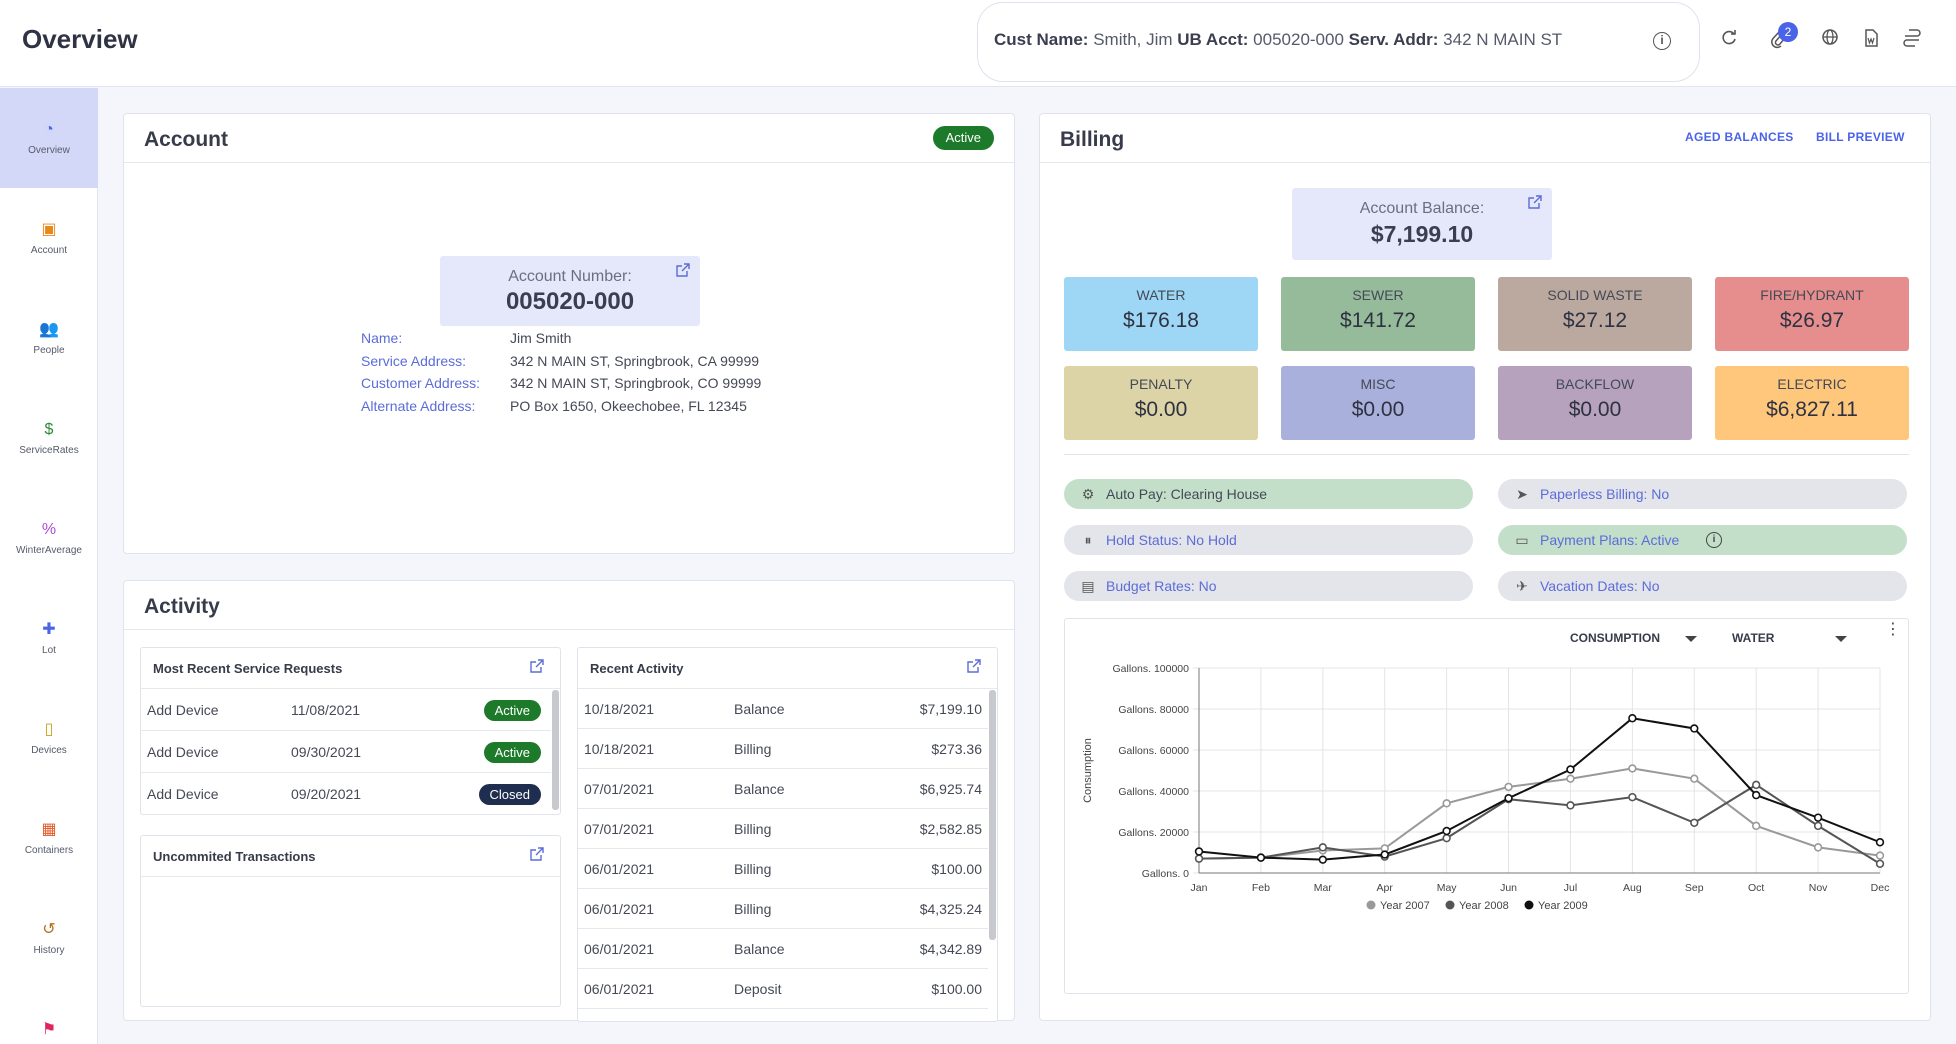 The height and width of the screenshot is (1044, 1956). I want to click on table-row: 10/18/2021 Balance $7,199.10, so click(783, 709).